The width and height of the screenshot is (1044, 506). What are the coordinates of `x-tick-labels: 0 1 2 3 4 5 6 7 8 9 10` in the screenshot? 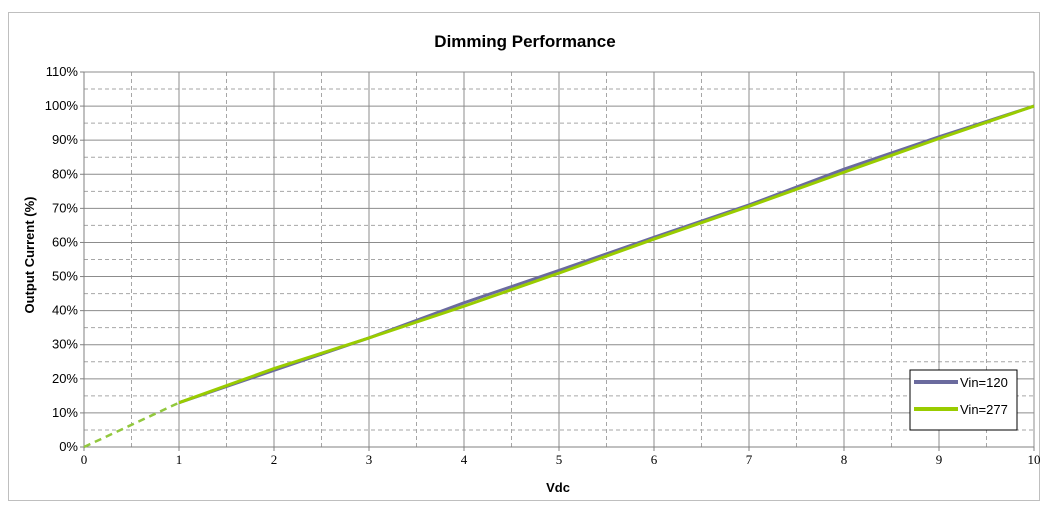 It's located at (561, 457).